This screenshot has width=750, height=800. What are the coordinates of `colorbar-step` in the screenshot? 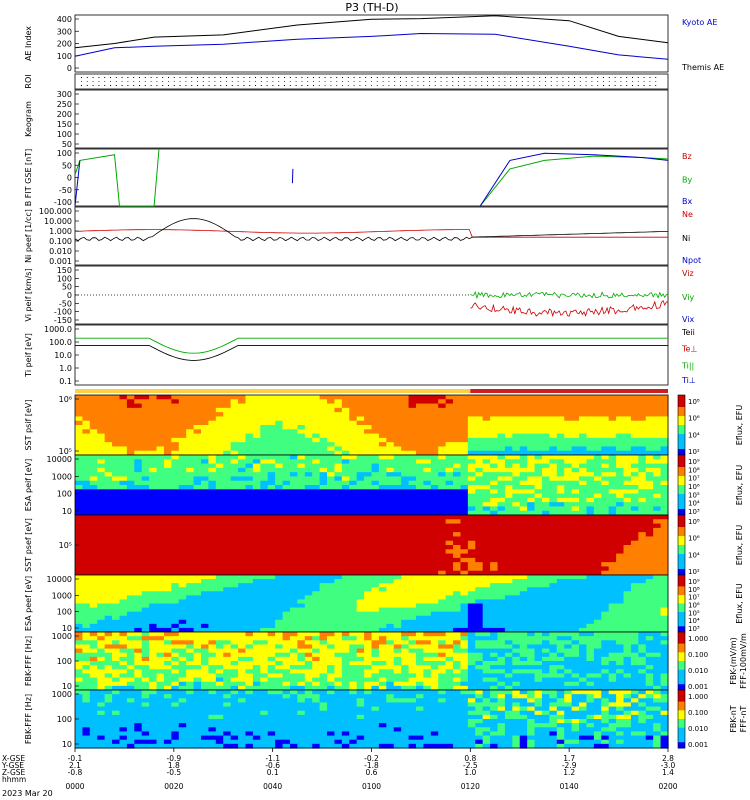 It's located at (681, 582).